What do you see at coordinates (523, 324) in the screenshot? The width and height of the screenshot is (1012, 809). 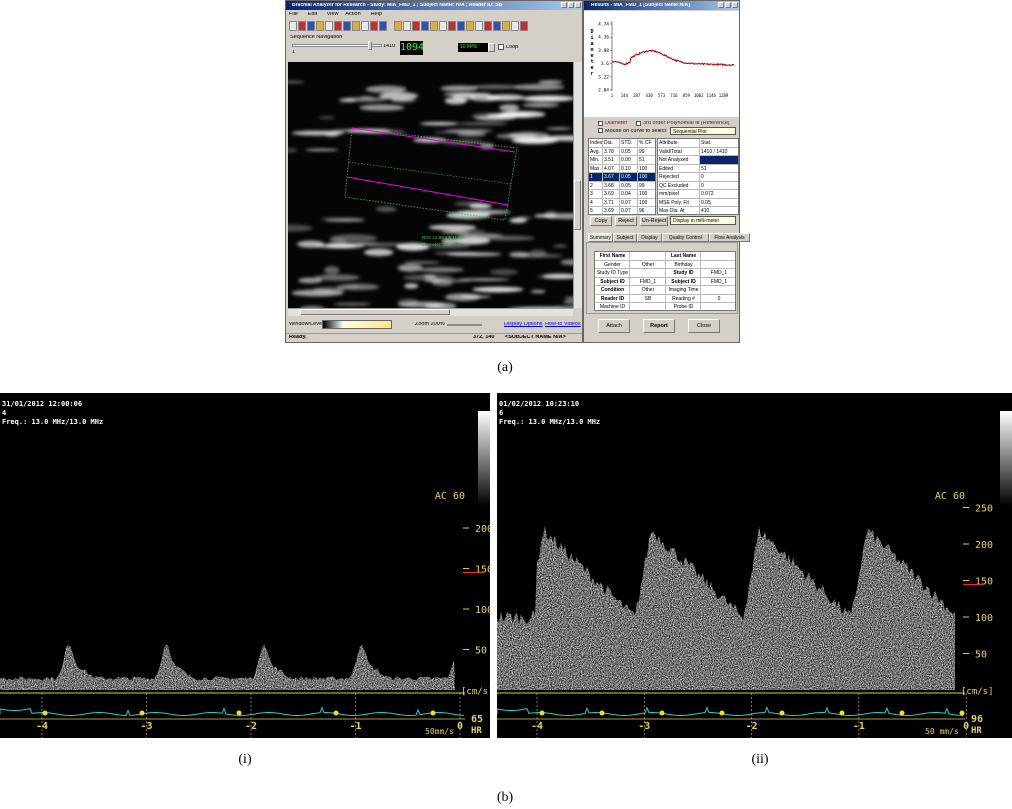 I see `display-options: Display Options` at bounding box center [523, 324].